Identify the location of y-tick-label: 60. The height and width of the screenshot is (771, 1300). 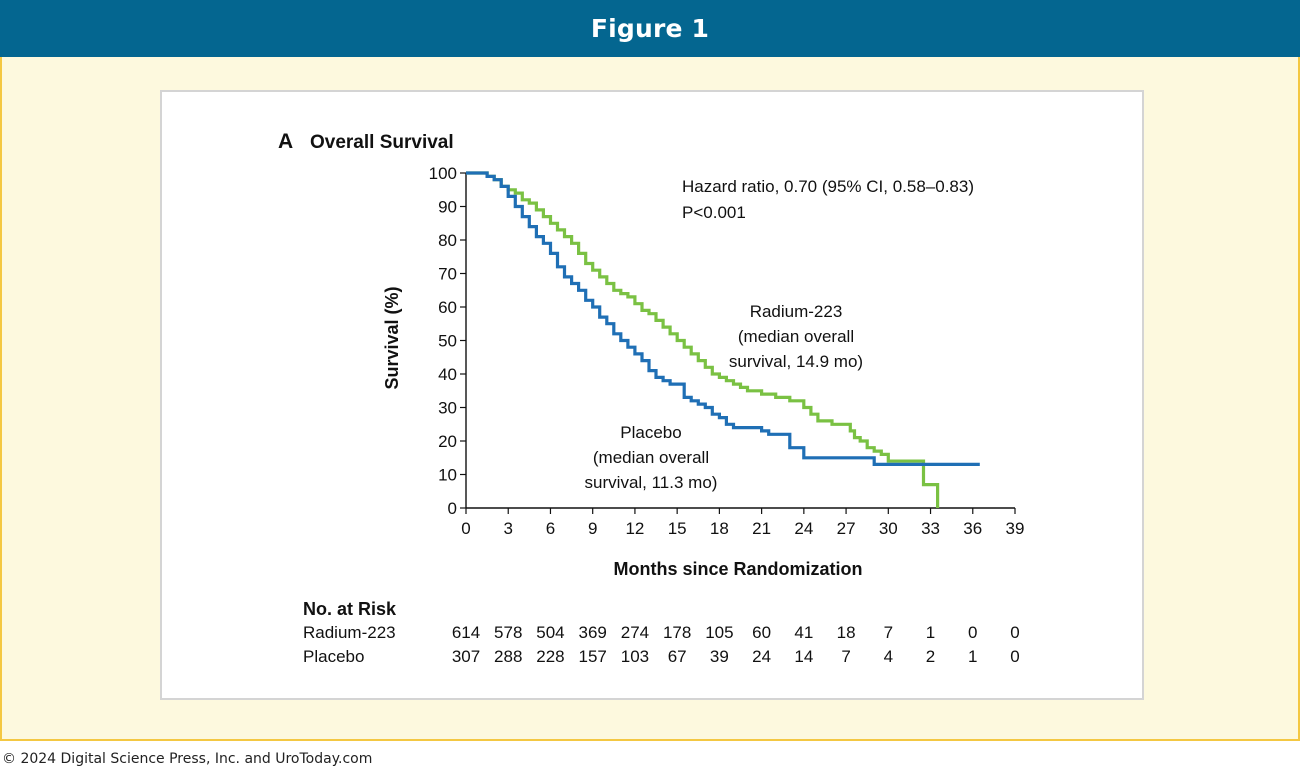
(447, 307).